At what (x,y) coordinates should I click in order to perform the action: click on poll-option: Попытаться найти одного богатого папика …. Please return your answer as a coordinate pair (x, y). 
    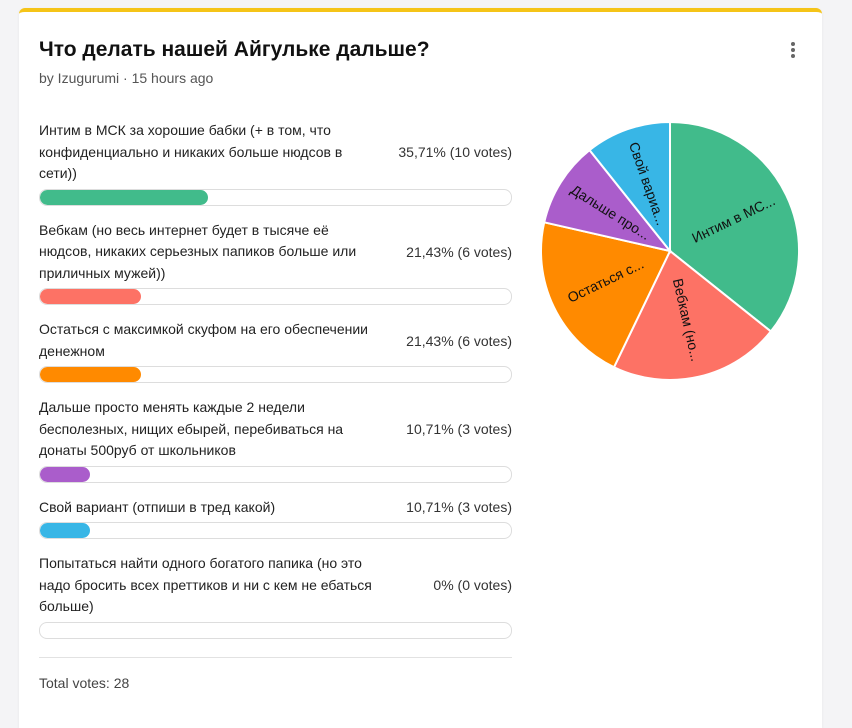
    Looking at the image, I should click on (275, 596).